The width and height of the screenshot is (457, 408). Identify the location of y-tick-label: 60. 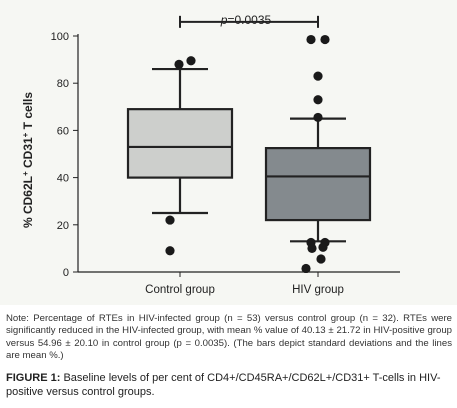
(63, 131).